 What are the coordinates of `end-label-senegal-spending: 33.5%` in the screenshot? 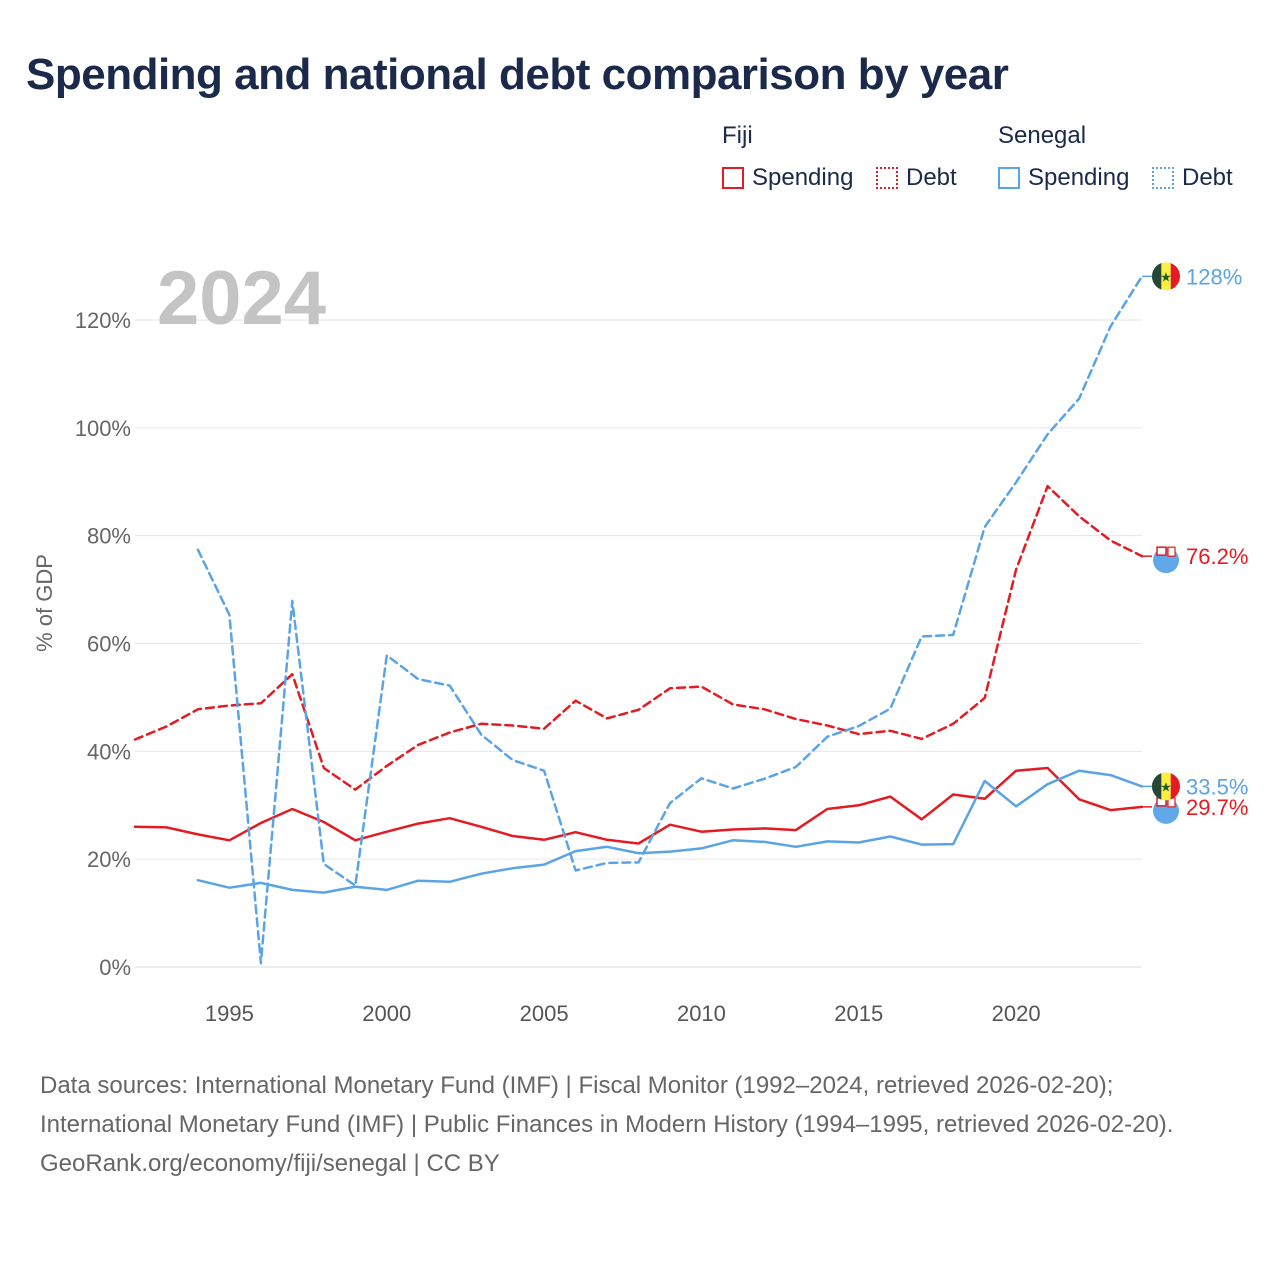 It's located at (1217, 786).